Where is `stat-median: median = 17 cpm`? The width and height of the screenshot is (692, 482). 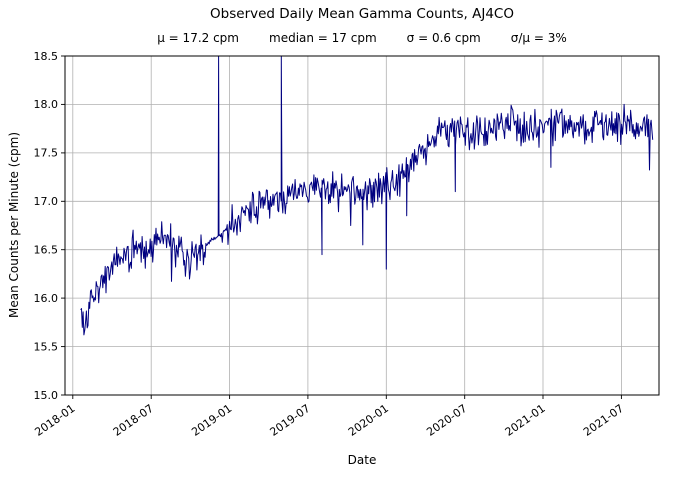 stat-median: median = 17 cpm is located at coordinates (323, 38).